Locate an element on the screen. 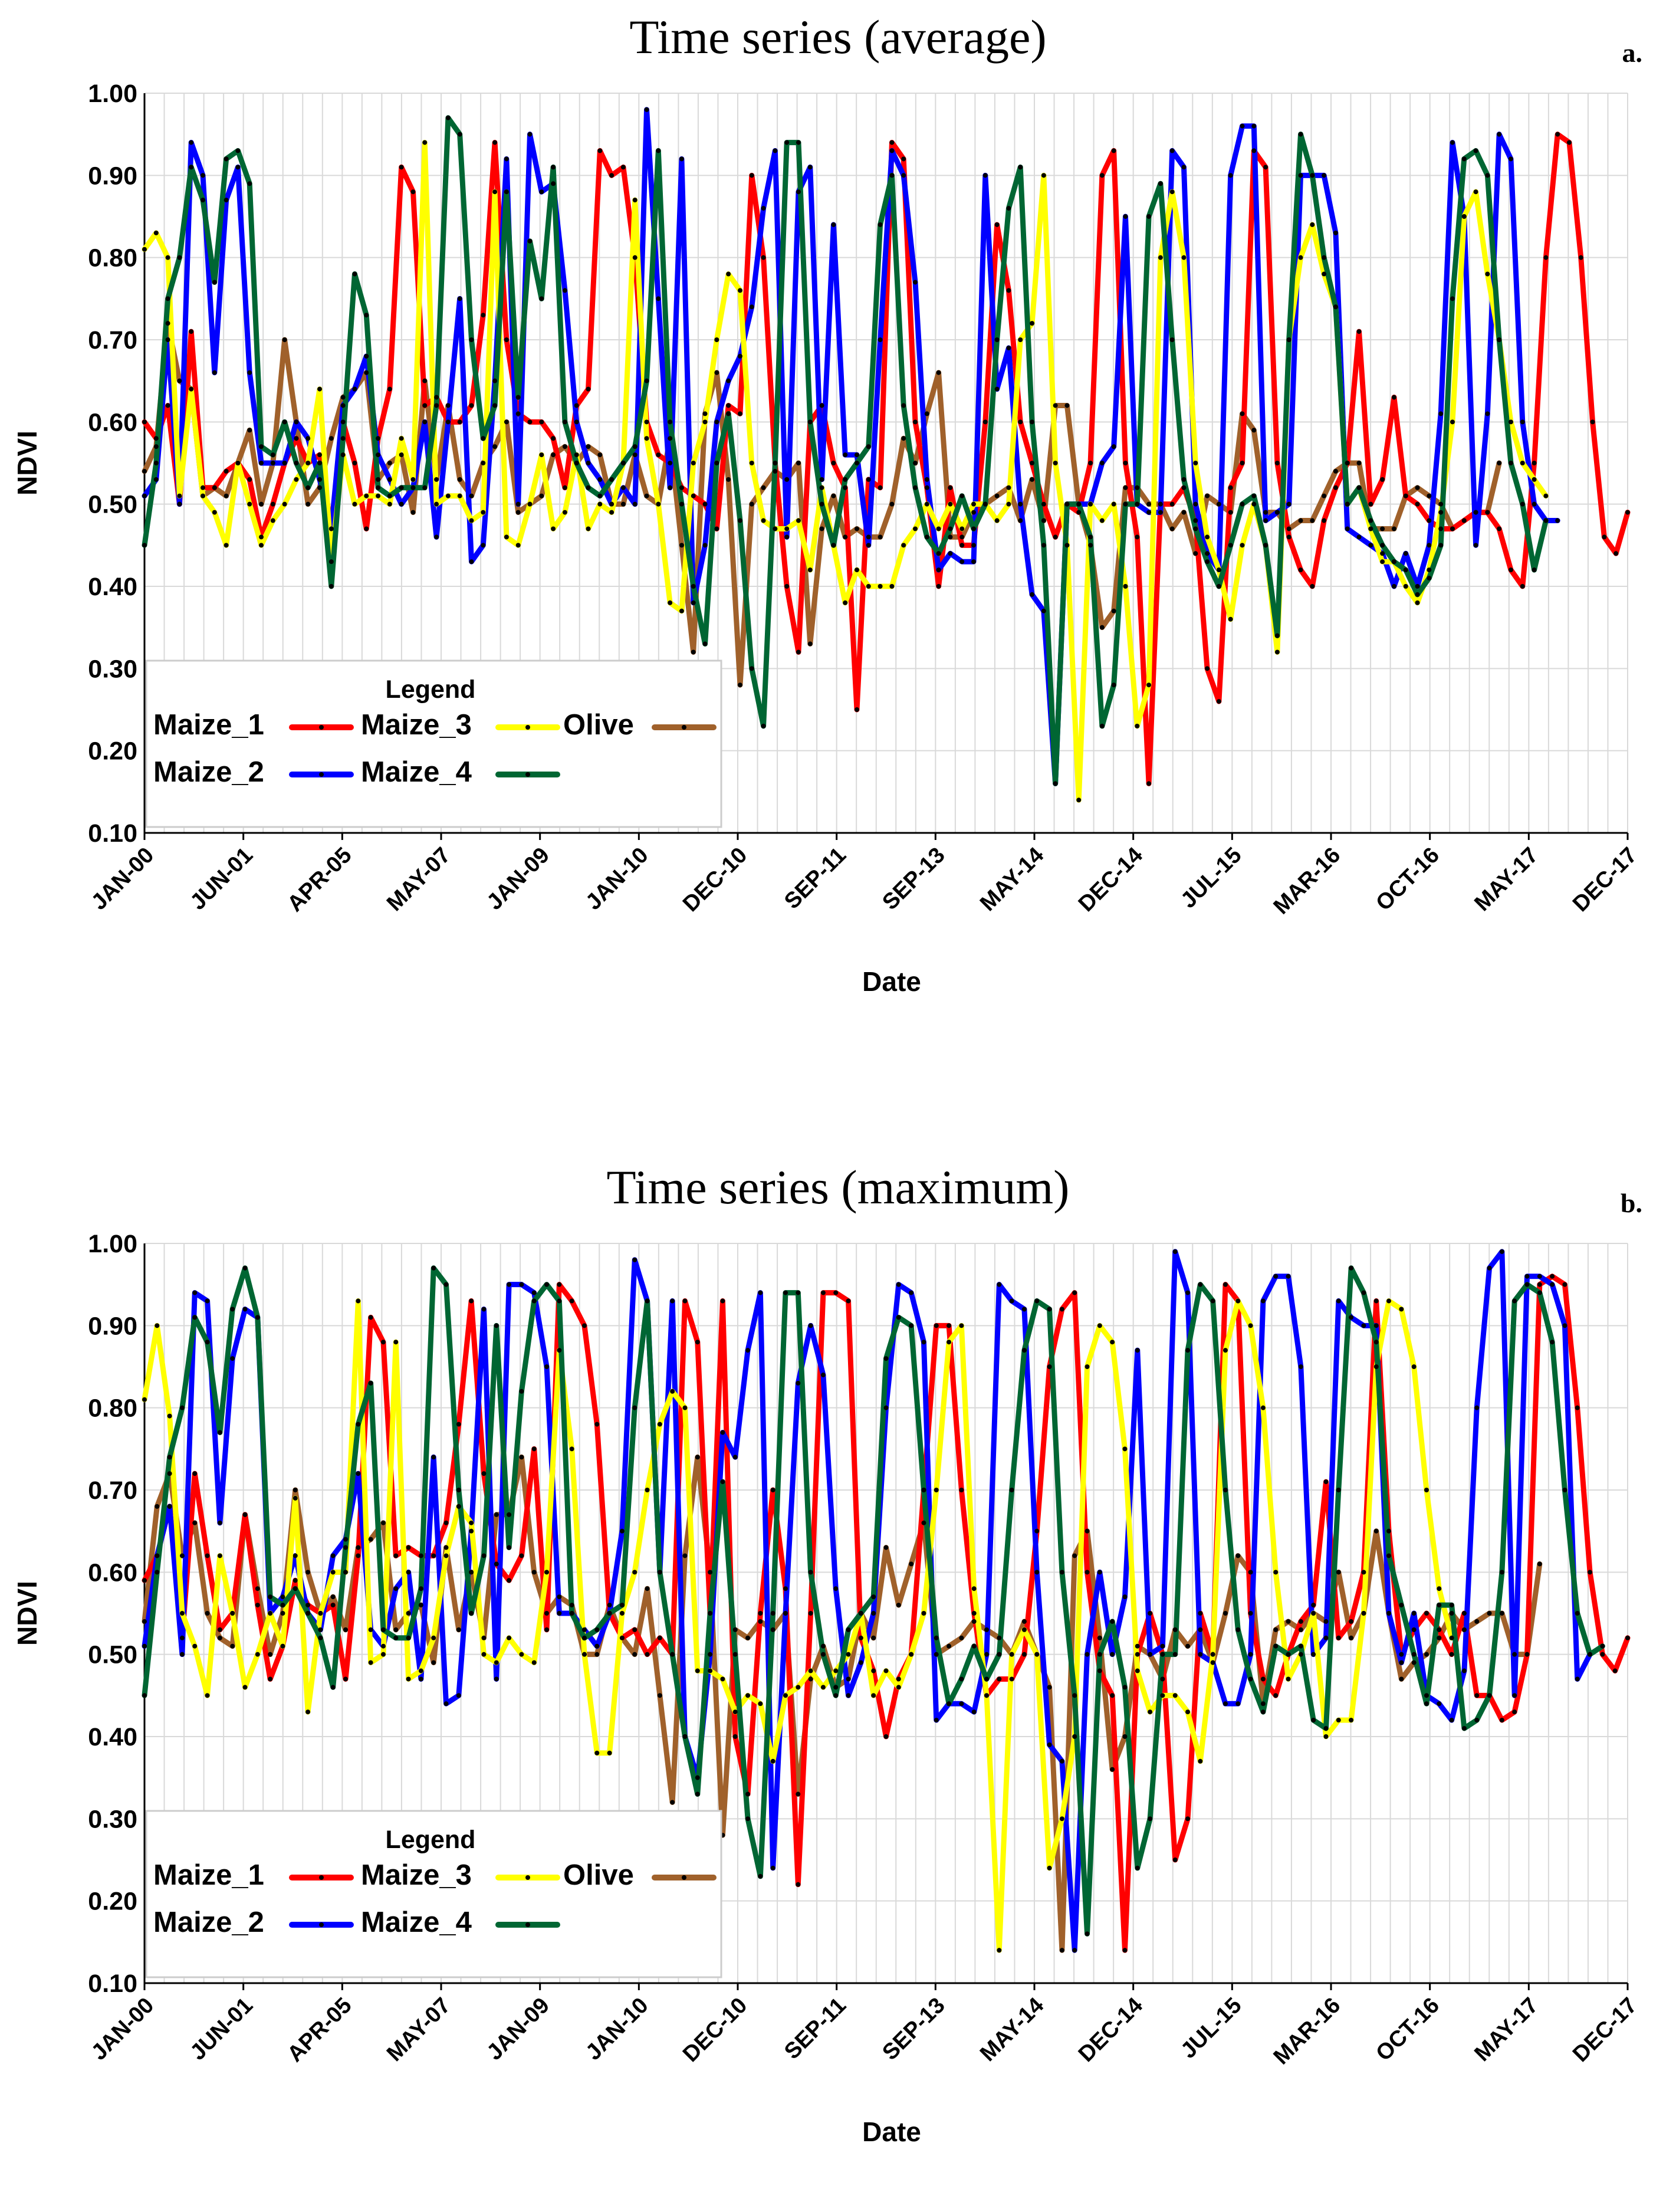  x-tick-label: JAN-10 is located at coordinates (617, 2029).